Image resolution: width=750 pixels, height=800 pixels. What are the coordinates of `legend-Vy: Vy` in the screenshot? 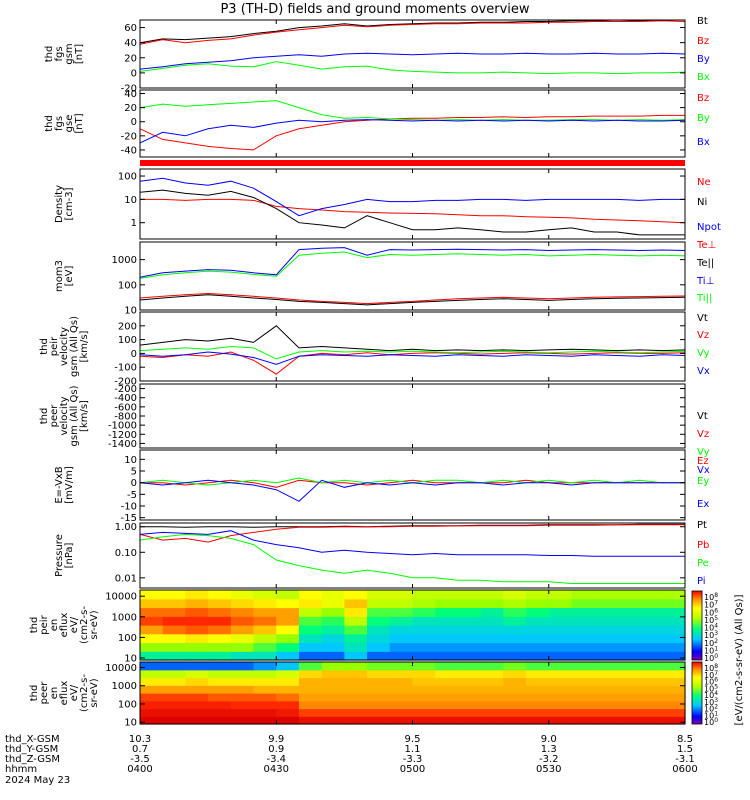 It's located at (703, 452).